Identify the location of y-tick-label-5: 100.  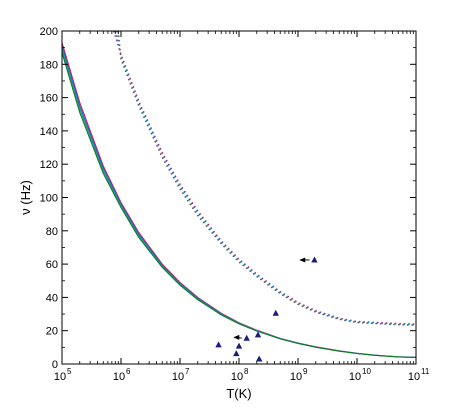
(49, 199).